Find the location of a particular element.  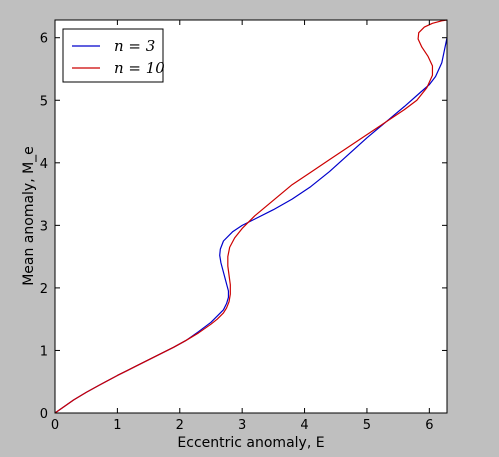

y-axis-label: Mean anomaly, M_e is located at coordinates (29, 216).